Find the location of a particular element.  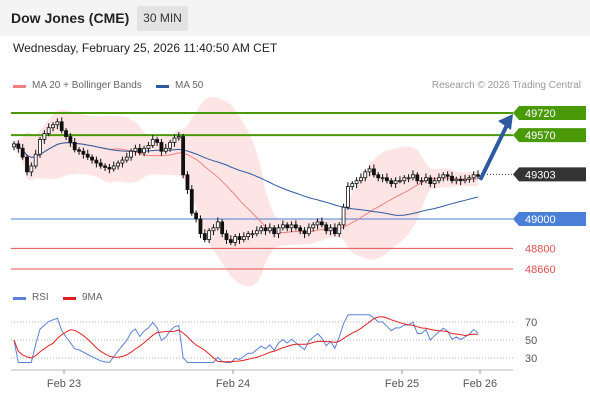

forecast-arrow-shaft is located at coordinates (494, 152).